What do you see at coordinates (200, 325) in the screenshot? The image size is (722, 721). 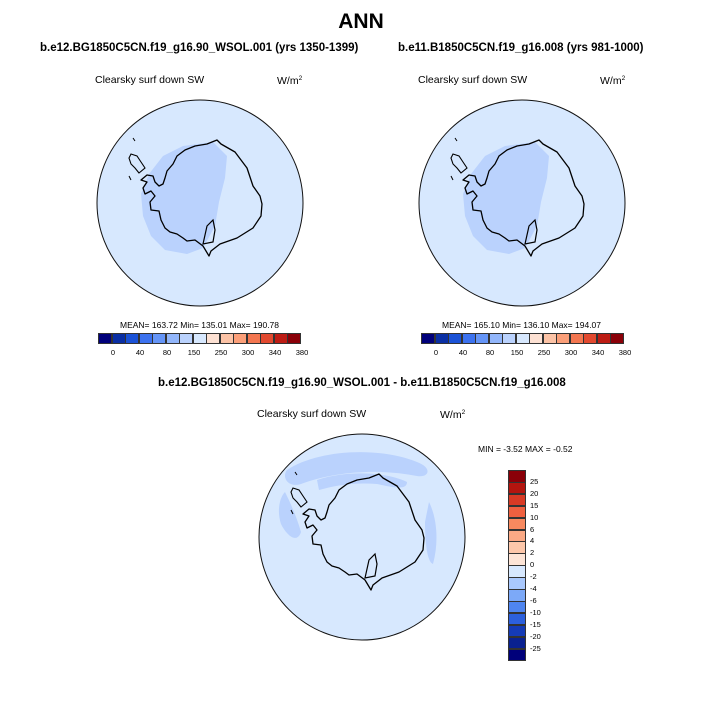 I see `panel-1-stats: MEAN= 163.72 Min= 135.01 Max= 190.78` at bounding box center [200, 325].